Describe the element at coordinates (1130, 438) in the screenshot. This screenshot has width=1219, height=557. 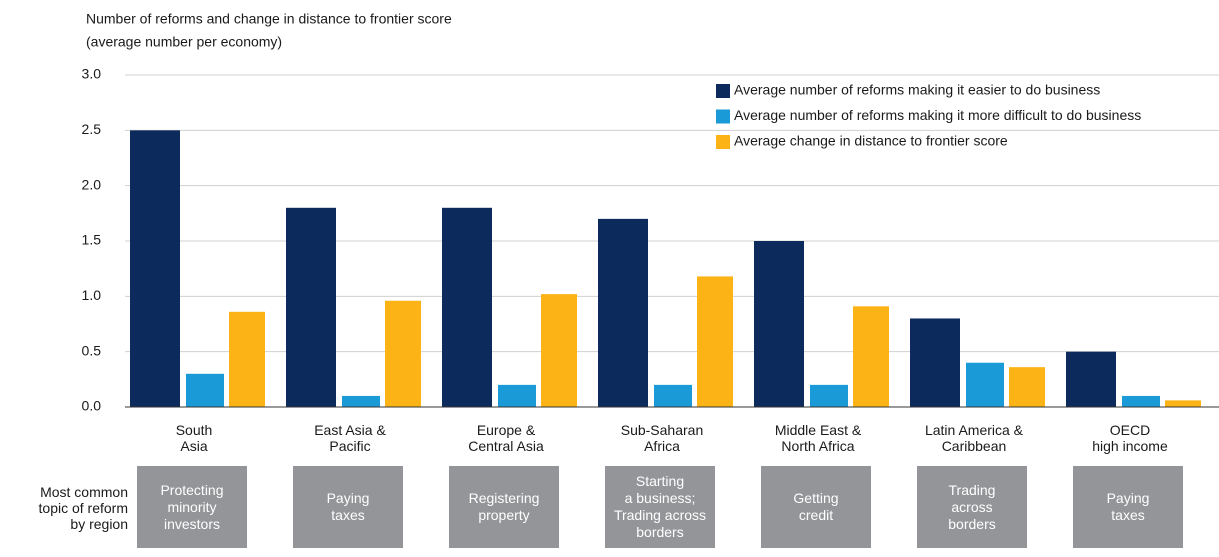
I see `x-tick-label: OECD high income` at that location.